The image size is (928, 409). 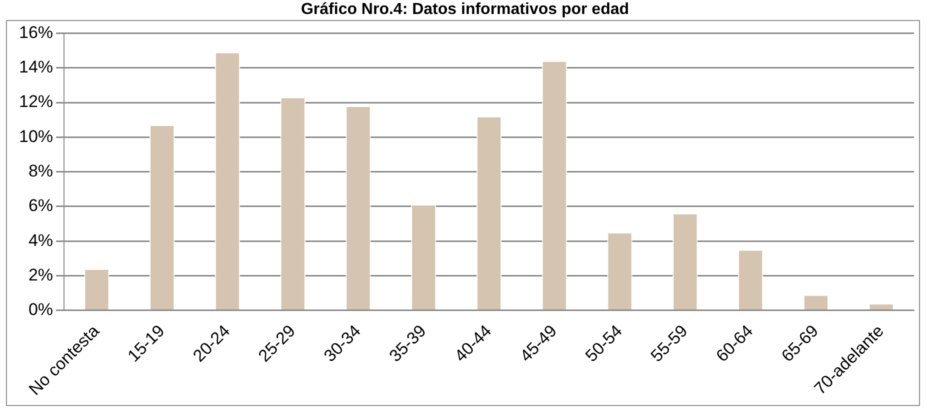 What do you see at coordinates (36, 136) in the screenshot?
I see `y-tick-label: 10%` at bounding box center [36, 136].